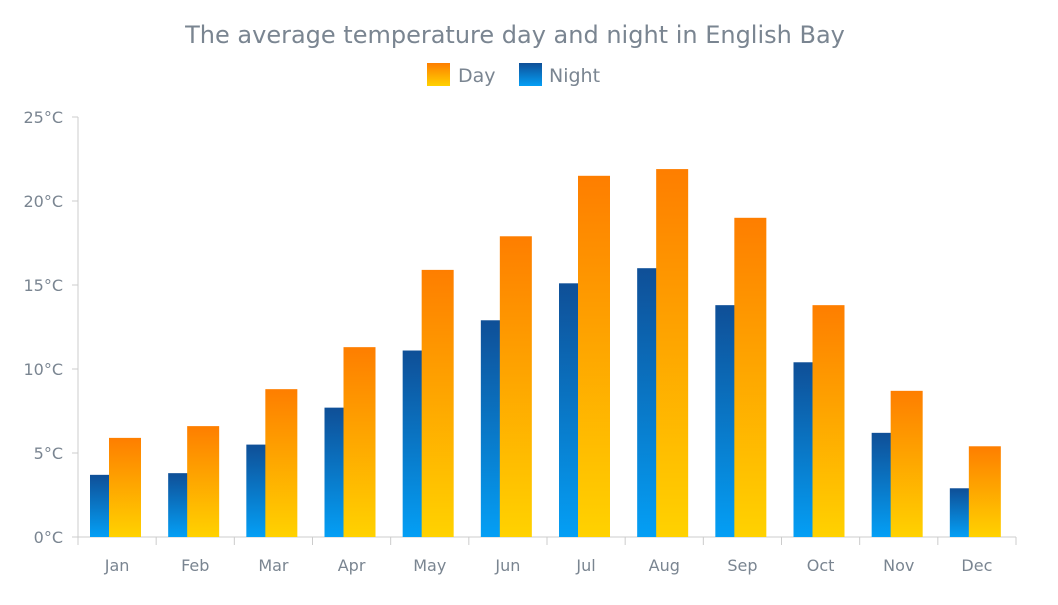 This screenshot has width=1058, height=605. What do you see at coordinates (906, 463) in the screenshot?
I see `bar-day-nov` at bounding box center [906, 463].